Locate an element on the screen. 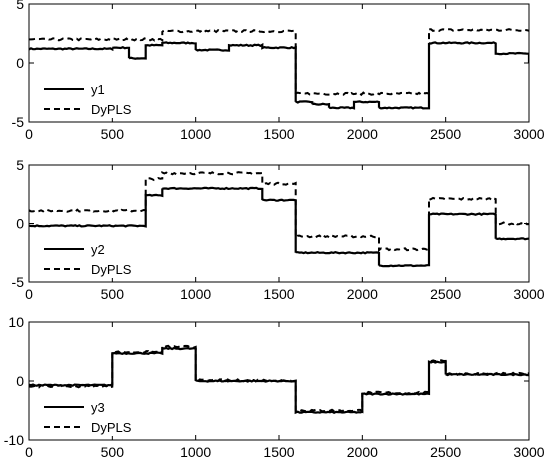 The image size is (550, 464). legend-label: y3 is located at coordinates (98, 407).